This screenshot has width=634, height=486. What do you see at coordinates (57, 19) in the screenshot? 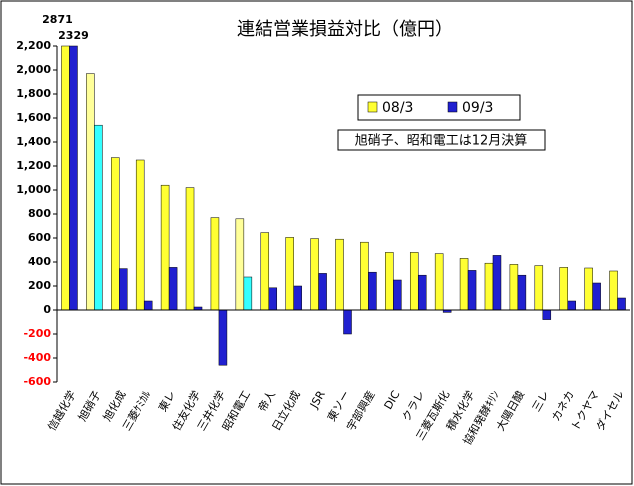
I see `data-label: 2871` at bounding box center [57, 19].